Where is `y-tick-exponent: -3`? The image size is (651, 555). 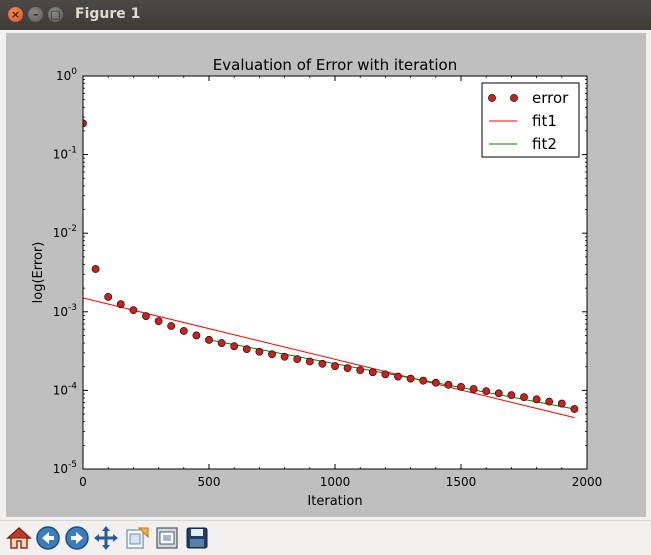
y-tick-exponent: -3 is located at coordinates (72, 308).